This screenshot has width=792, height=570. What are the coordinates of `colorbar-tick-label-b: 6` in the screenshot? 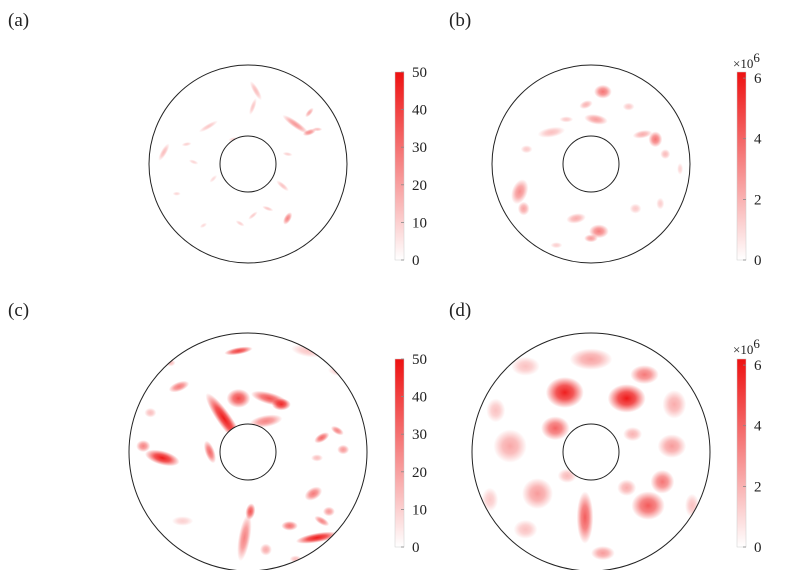 It's located at (758, 79).